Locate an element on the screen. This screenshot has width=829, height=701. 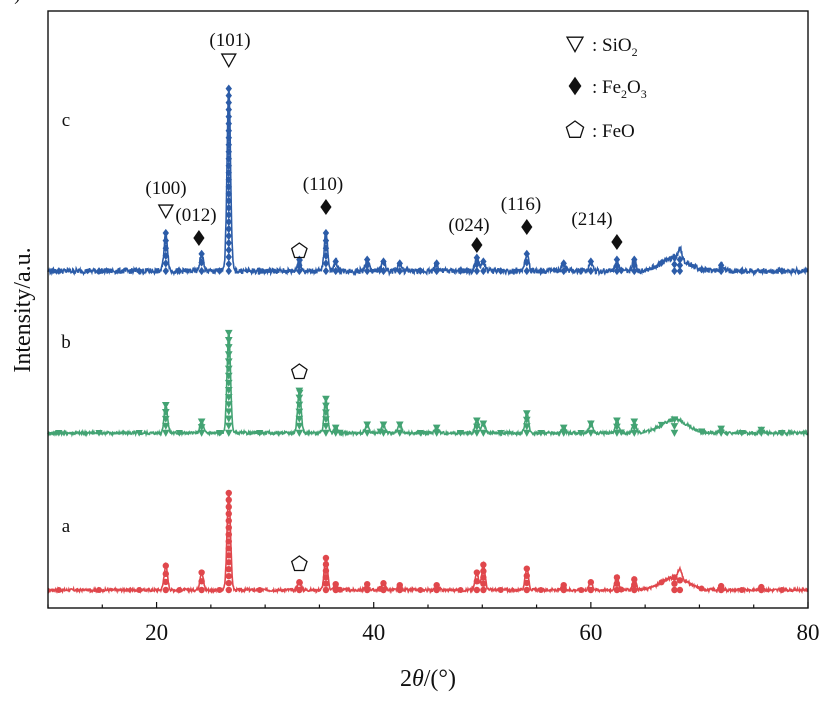
series-a is located at coordinates (427, 542).